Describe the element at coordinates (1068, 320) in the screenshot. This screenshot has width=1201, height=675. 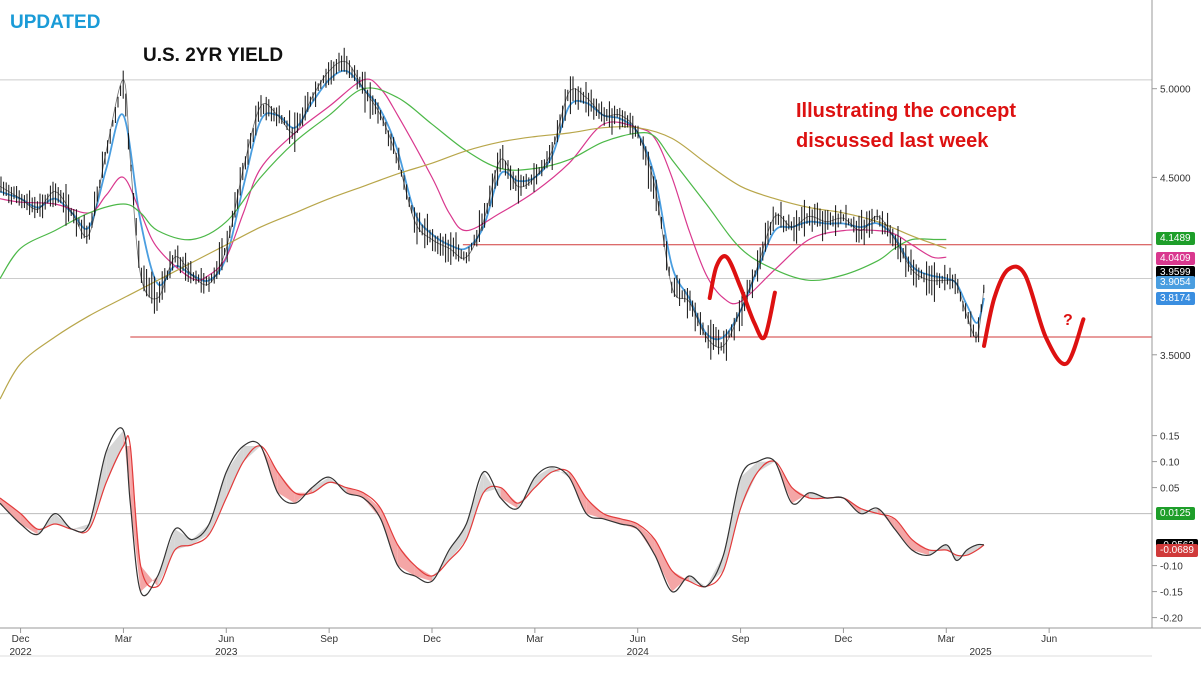
I see `question-mark: ?` at that location.